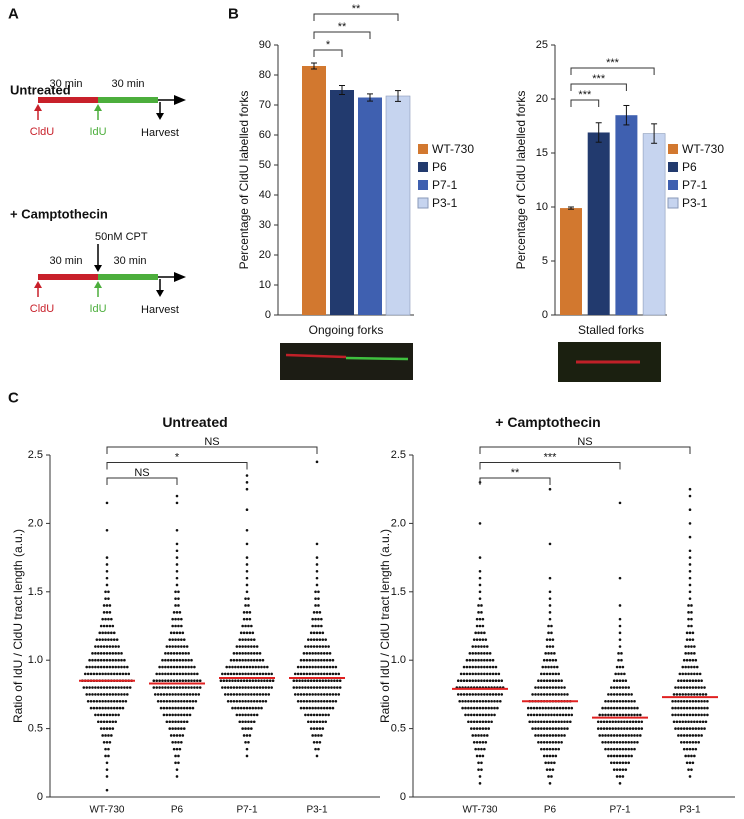  I want to click on y-tick-label: 70, so click(265, 105).